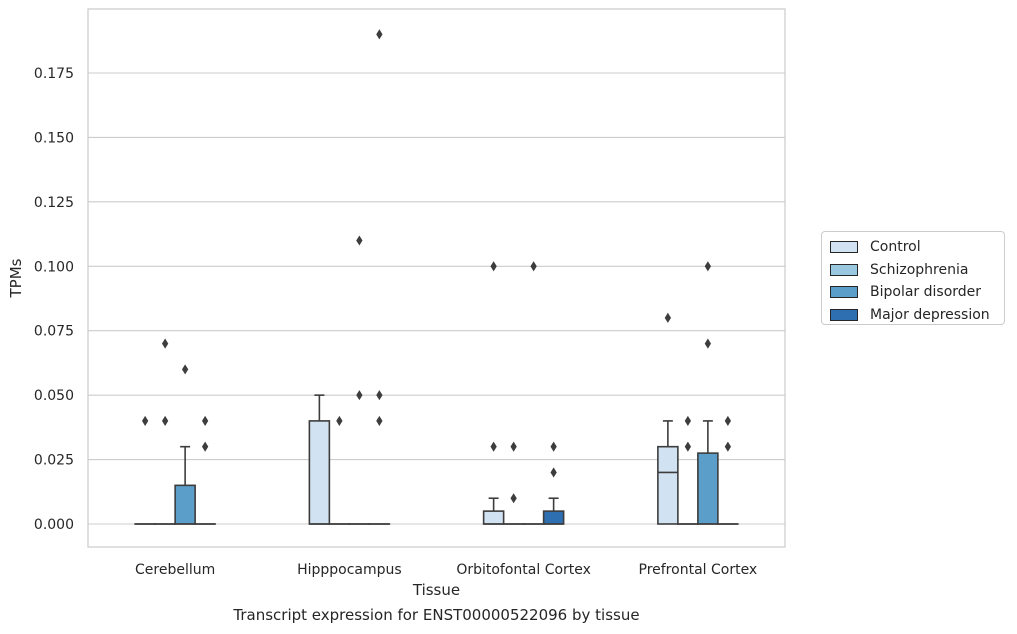 The image size is (1017, 634). Describe the element at coordinates (436, 590) in the screenshot. I see `x-axis-title: Tissue` at that location.